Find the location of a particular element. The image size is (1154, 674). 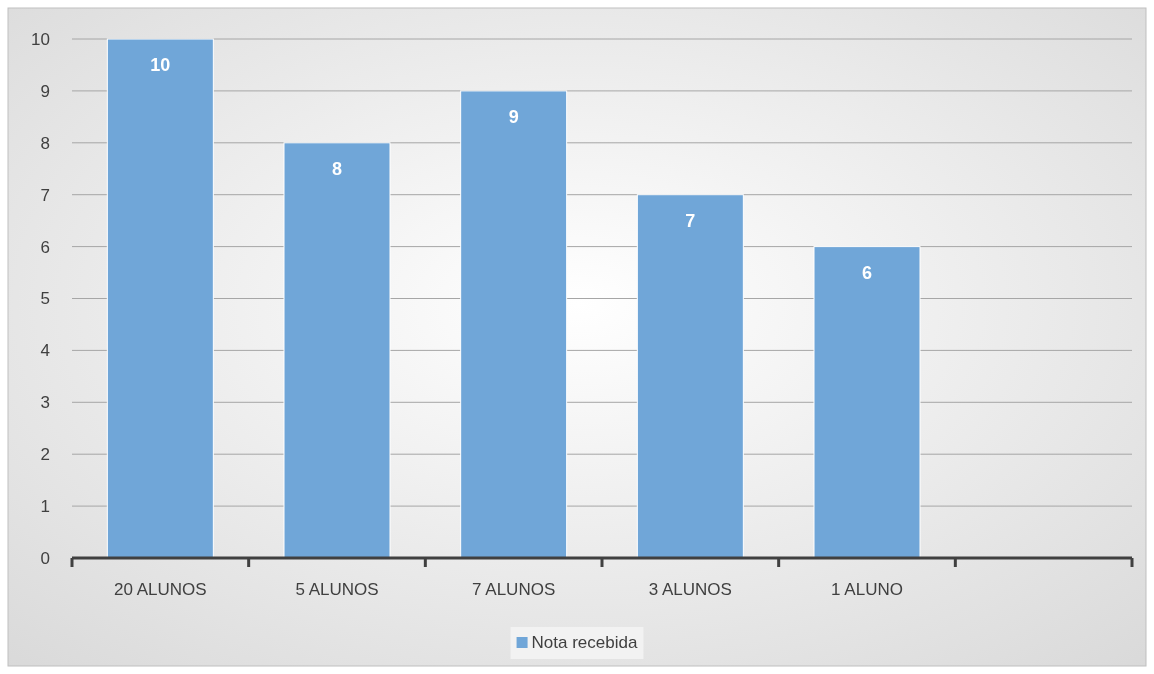

y-tick-label: 9 is located at coordinates (45, 91).